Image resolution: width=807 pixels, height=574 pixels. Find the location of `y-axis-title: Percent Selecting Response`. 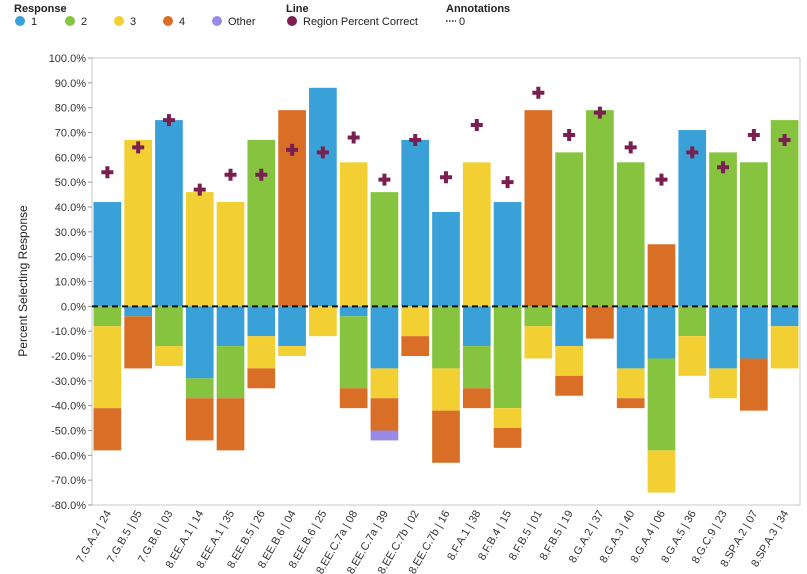

y-axis-title: Percent Selecting Response is located at coordinates (23, 281).